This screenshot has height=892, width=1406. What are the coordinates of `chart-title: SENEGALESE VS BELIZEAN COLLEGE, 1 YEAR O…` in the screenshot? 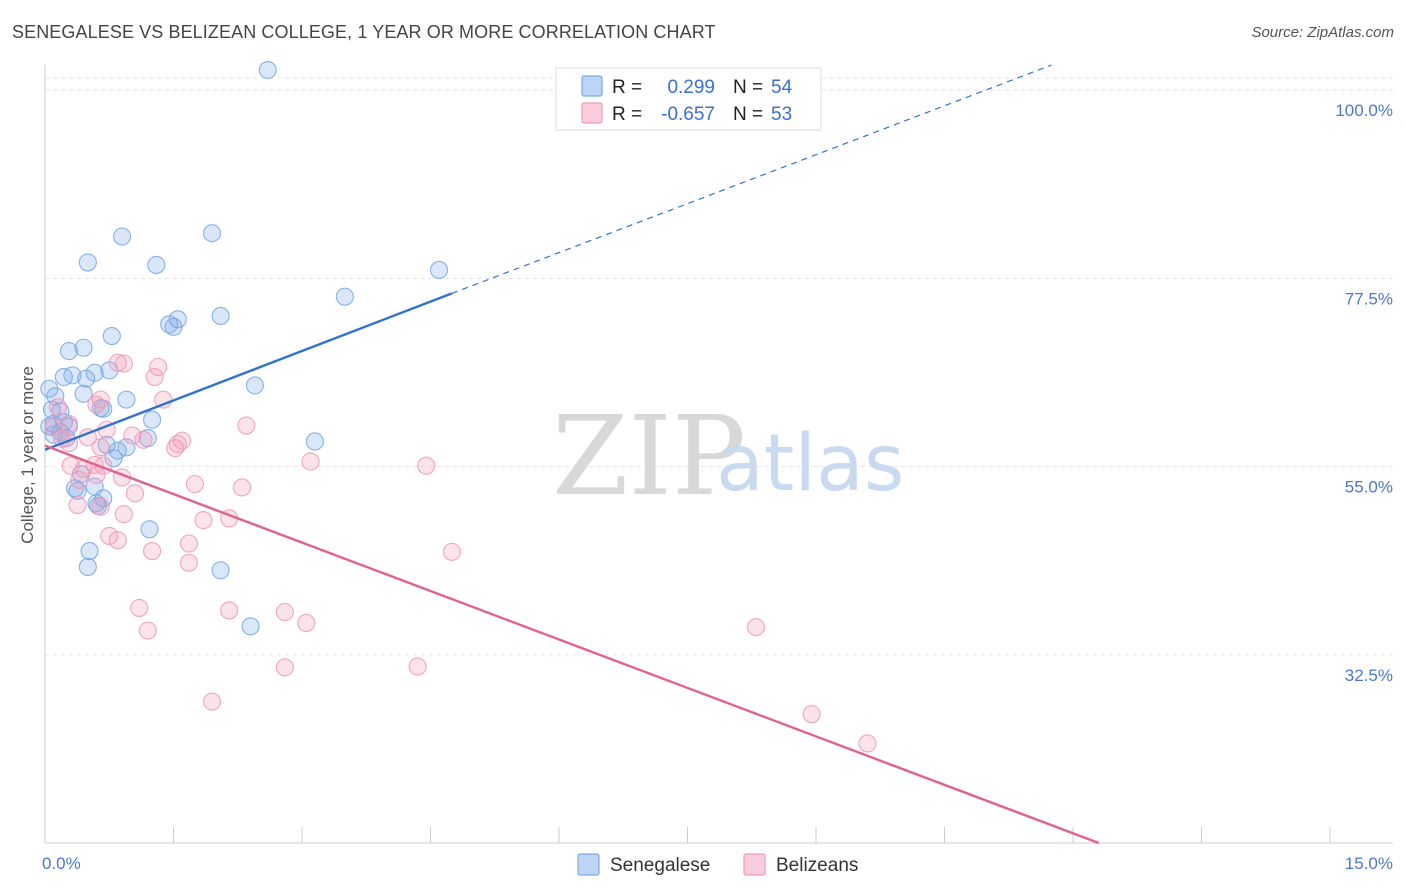 It's located at (364, 32).